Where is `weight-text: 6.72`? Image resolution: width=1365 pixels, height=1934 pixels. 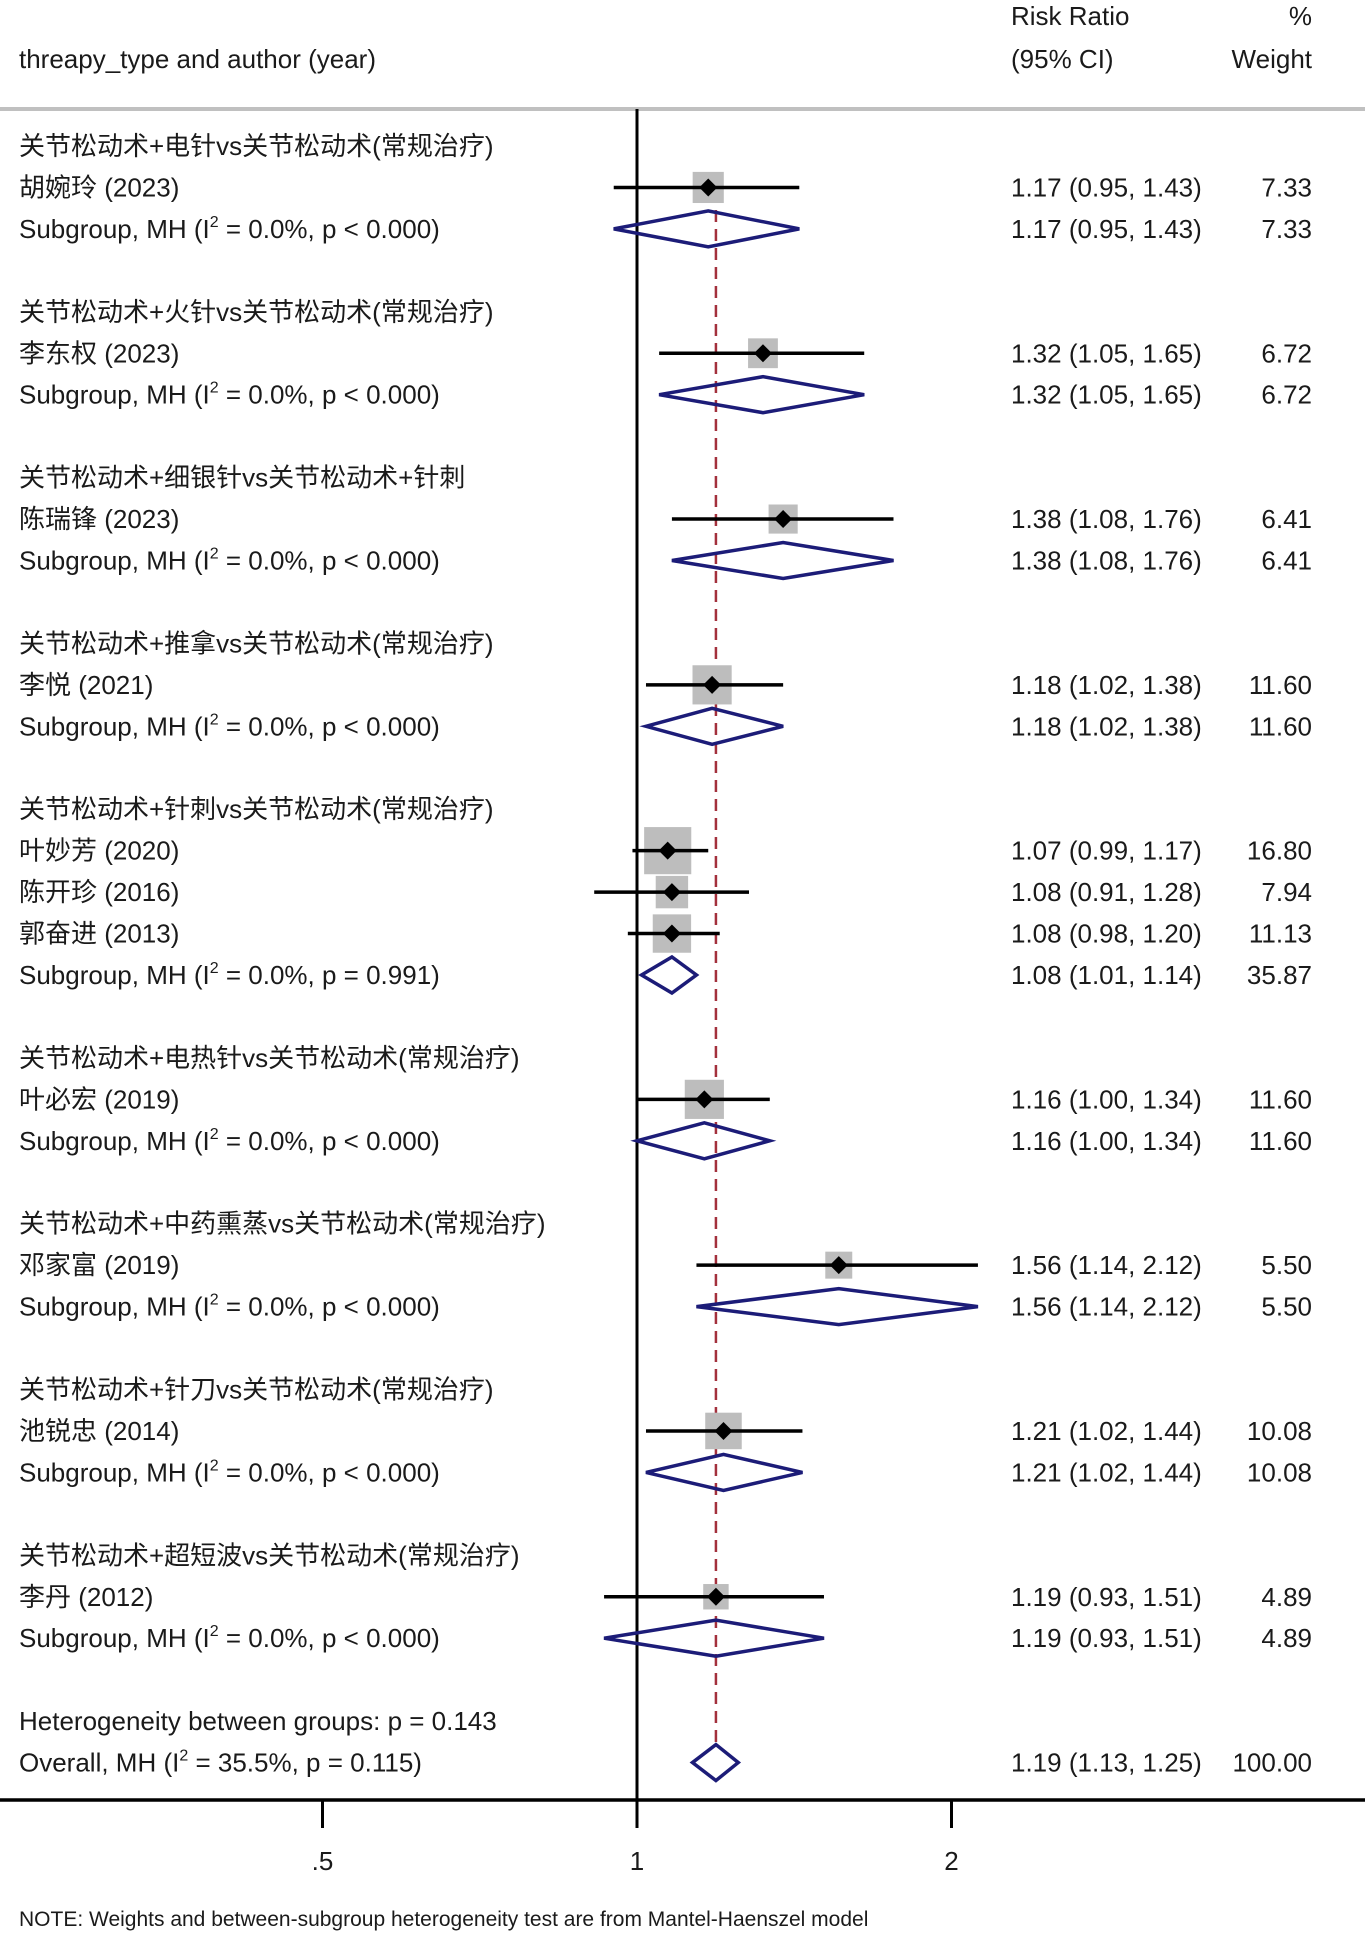 weight-text: 6.72 is located at coordinates (1286, 353).